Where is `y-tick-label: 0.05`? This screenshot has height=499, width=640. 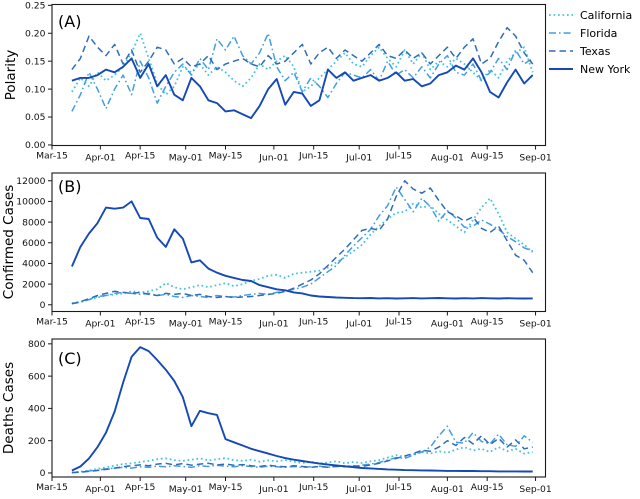
y-tick-label: 0.05 is located at coordinates (35, 117).